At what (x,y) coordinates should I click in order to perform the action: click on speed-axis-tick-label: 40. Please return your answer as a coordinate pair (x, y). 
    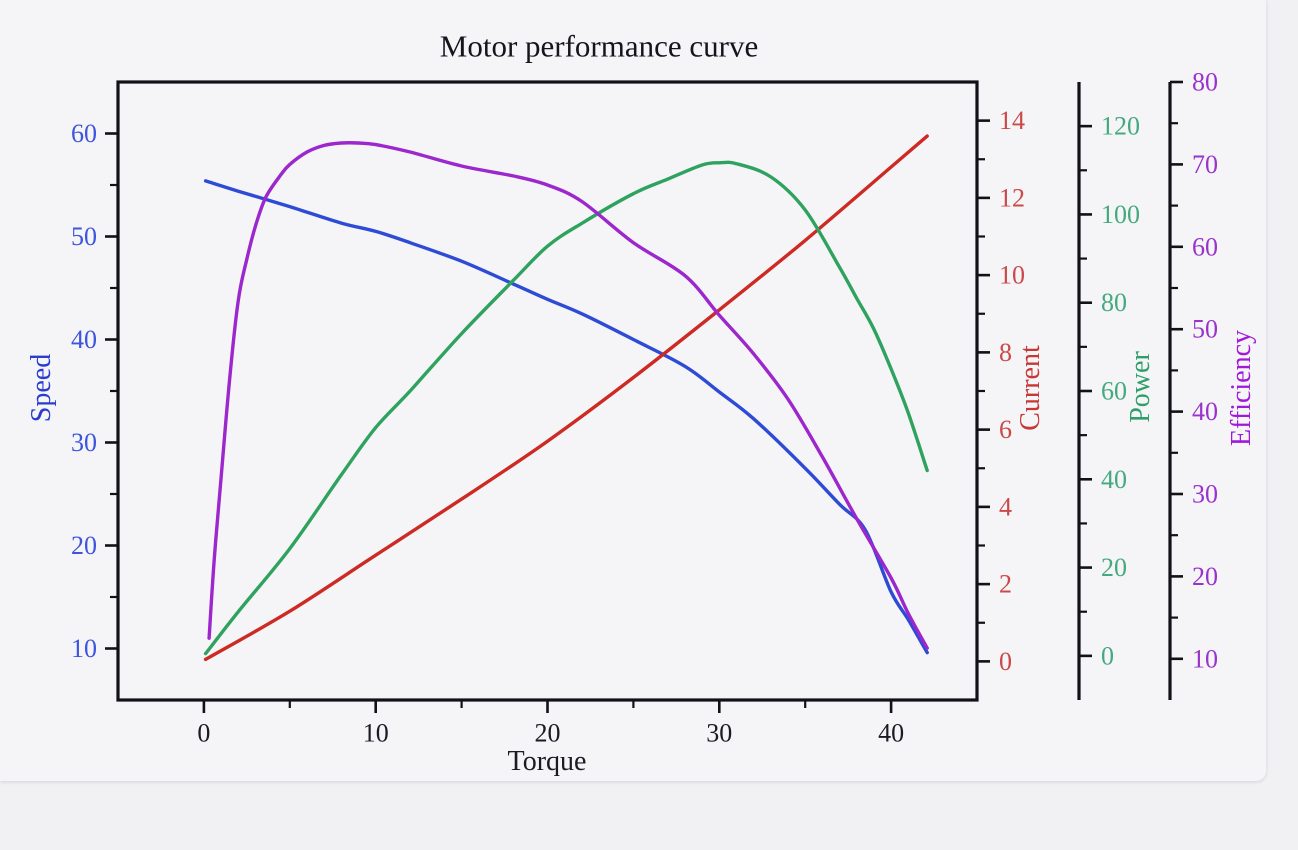
    Looking at the image, I should click on (84, 339).